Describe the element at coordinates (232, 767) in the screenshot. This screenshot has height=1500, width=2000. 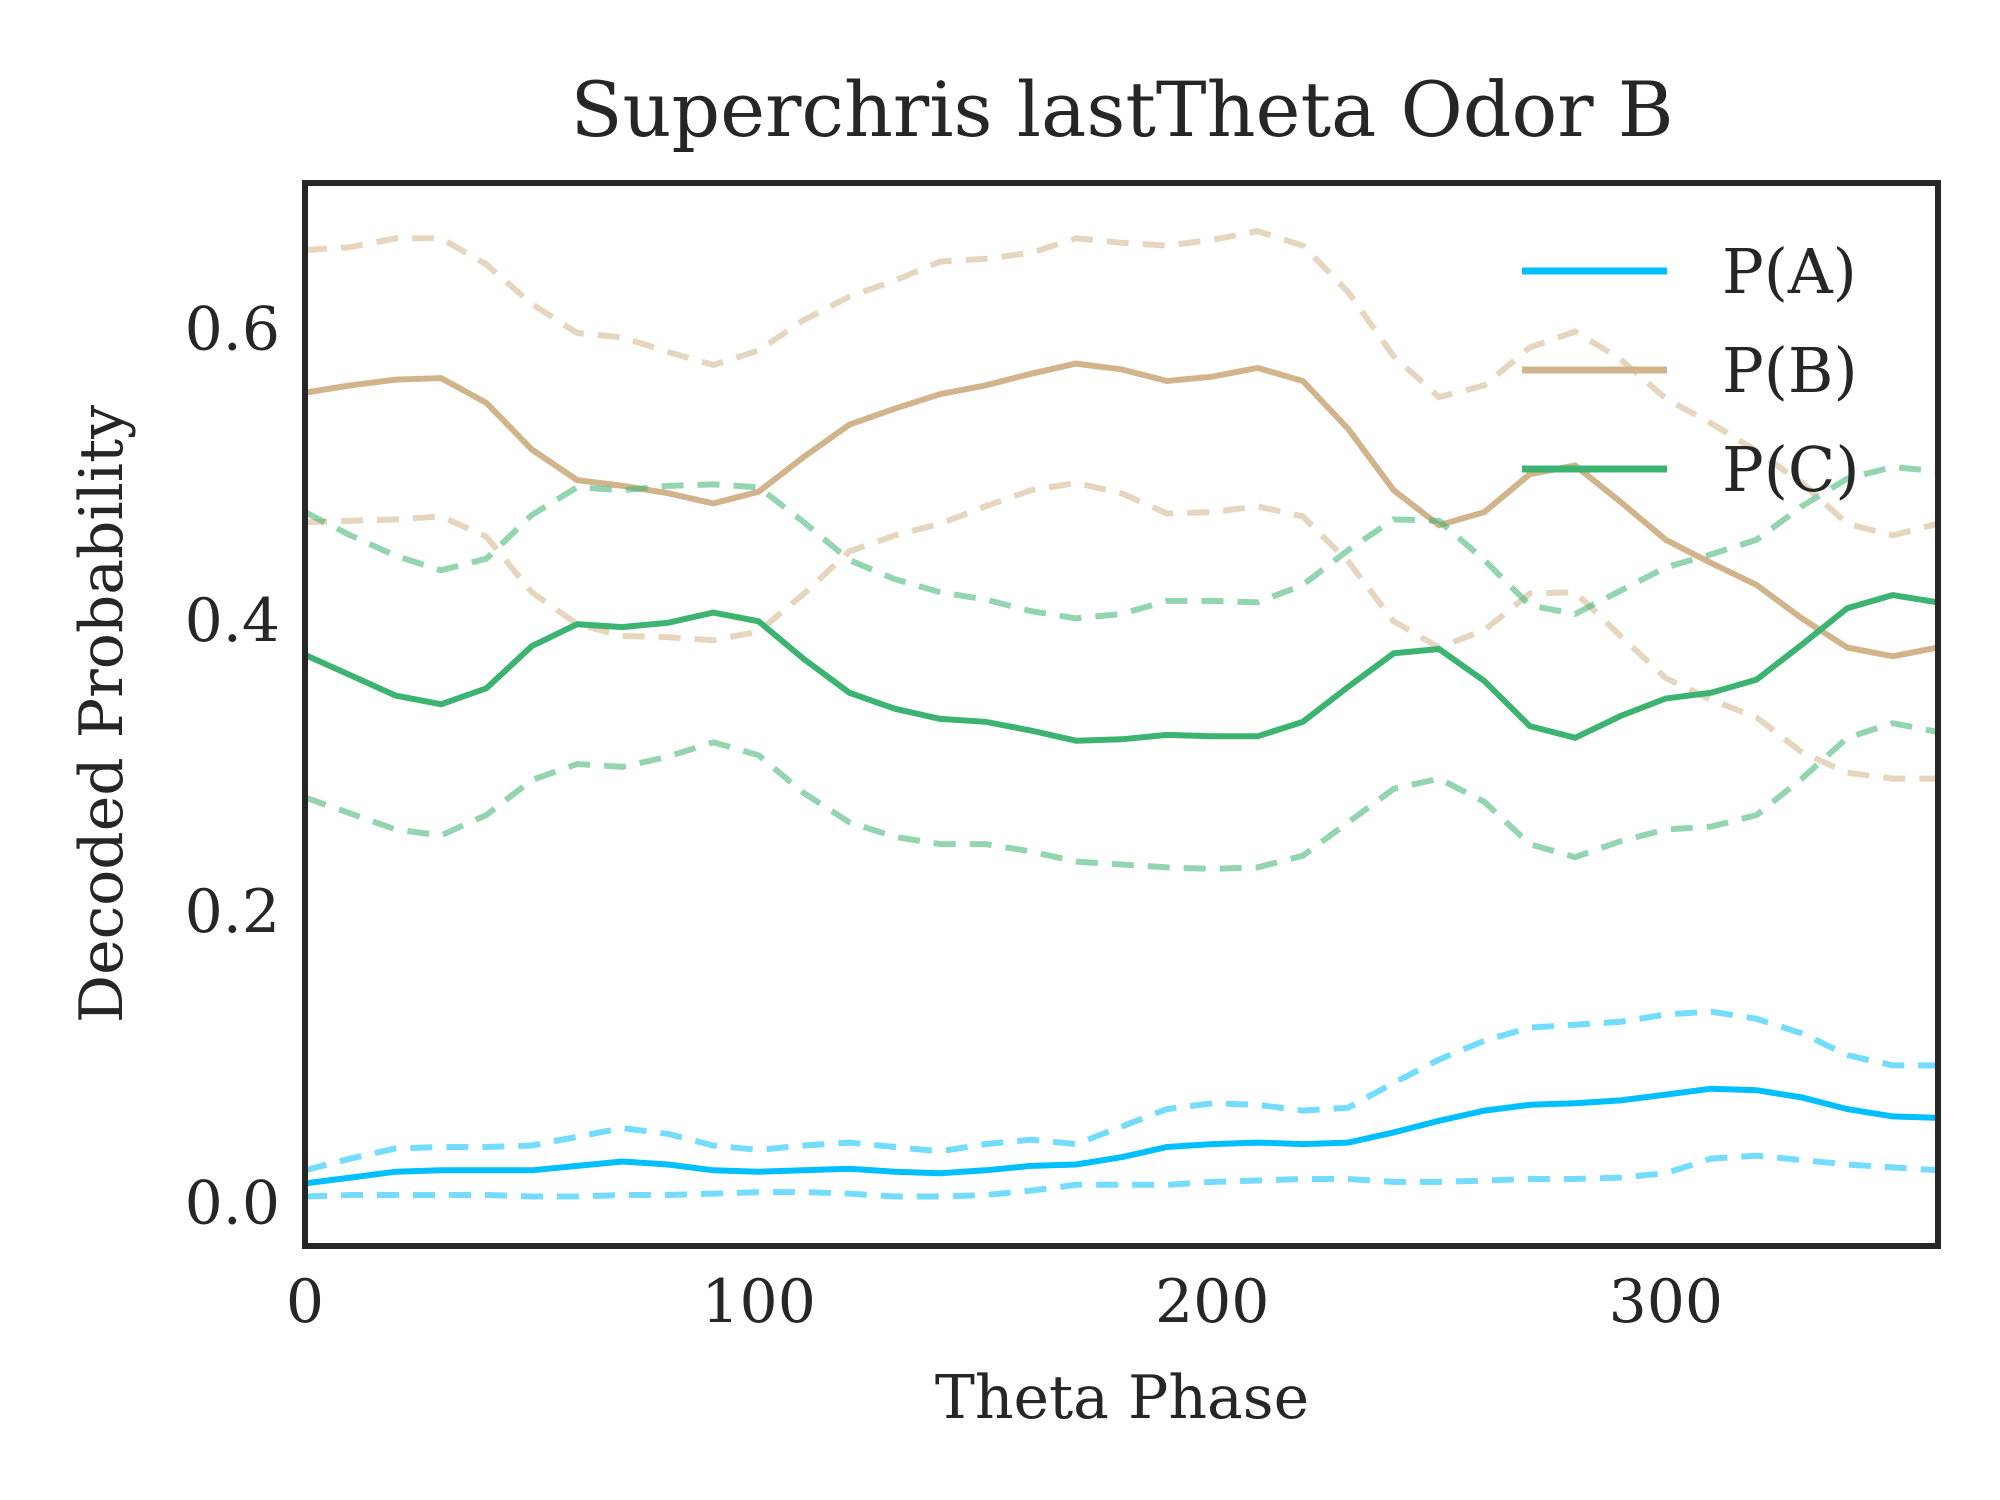
I see `y-tick-labels: 0.0 0.2 0.4 0.6` at that location.